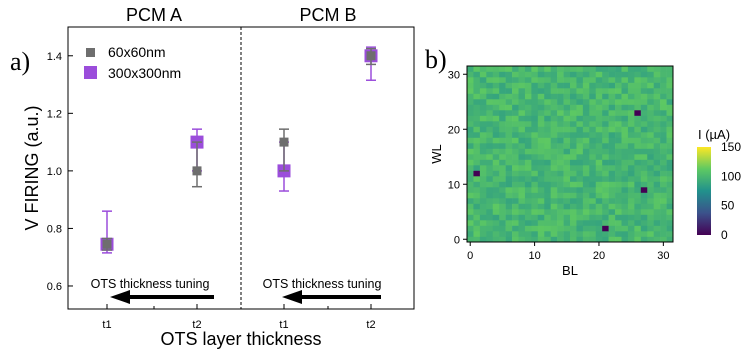 Image resolution: width=754 pixels, height=353 pixels. I want to click on colorbar-tick-label: 150, so click(731, 147).